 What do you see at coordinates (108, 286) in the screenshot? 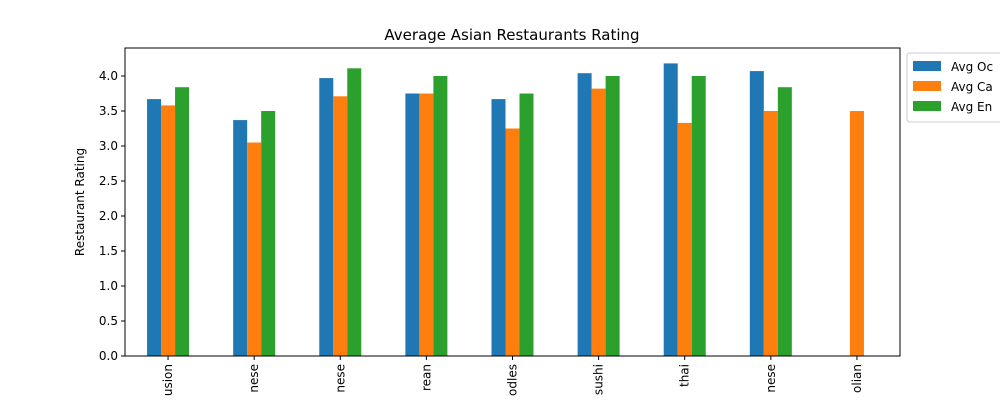
I see `y-tick-label: 1.0` at bounding box center [108, 286].